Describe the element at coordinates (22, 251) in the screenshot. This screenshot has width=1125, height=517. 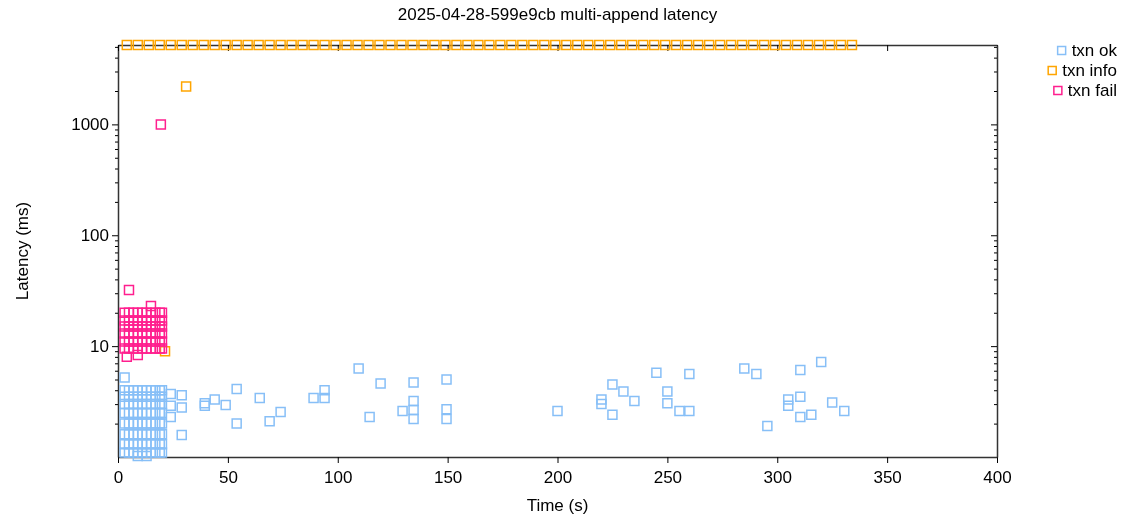
I see `y-axis-title: Latency (ms)` at that location.